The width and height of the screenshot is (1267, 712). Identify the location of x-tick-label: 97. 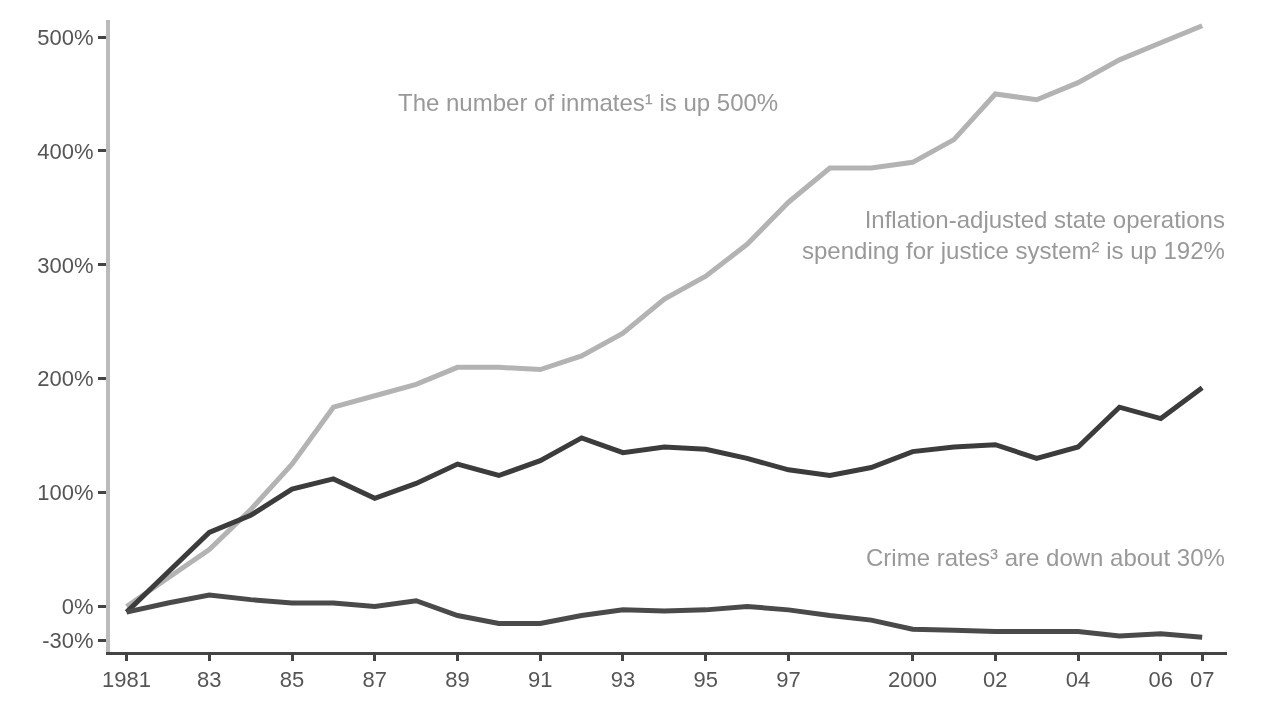
(788, 680).